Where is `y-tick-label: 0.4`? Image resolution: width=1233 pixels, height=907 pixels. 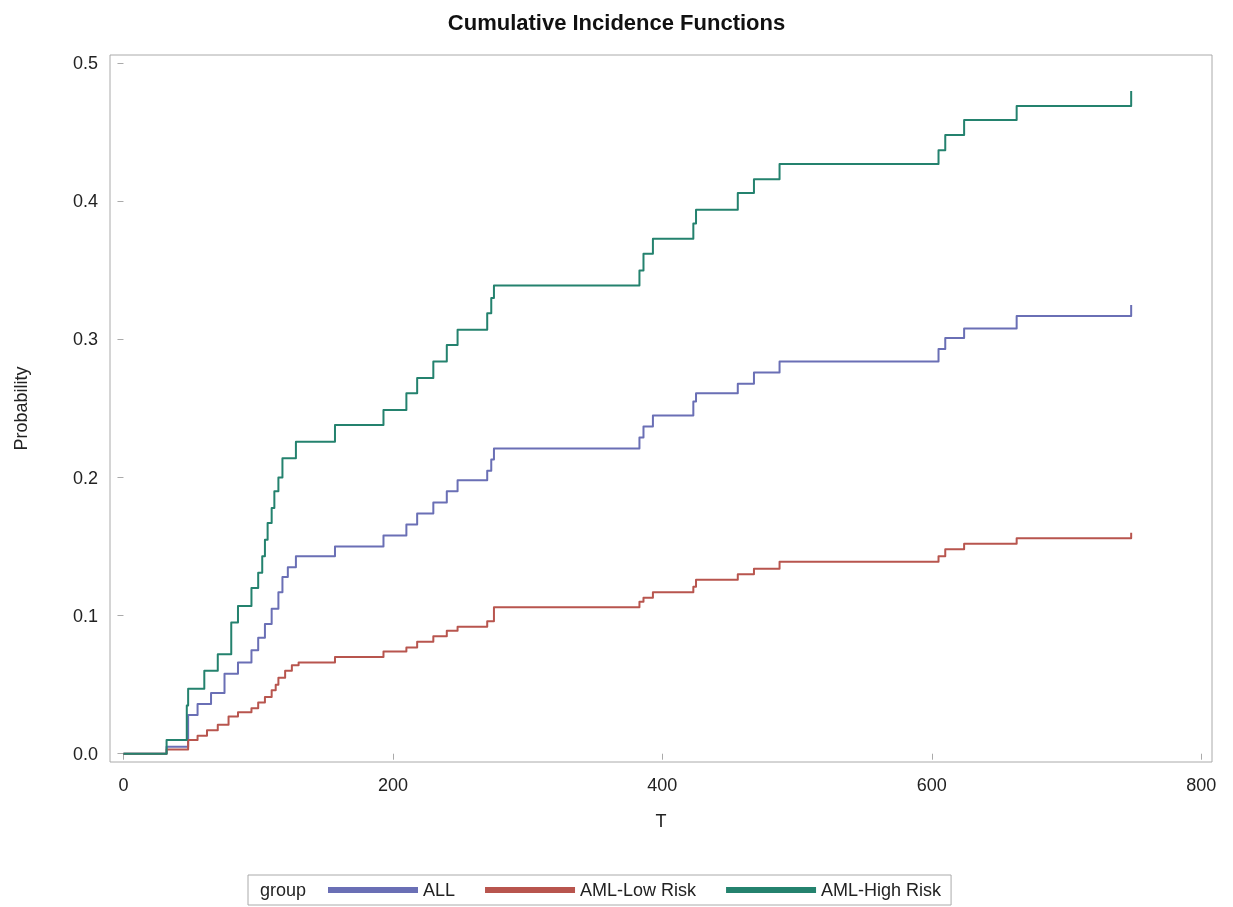 y-tick-label: 0.4 is located at coordinates (85, 201).